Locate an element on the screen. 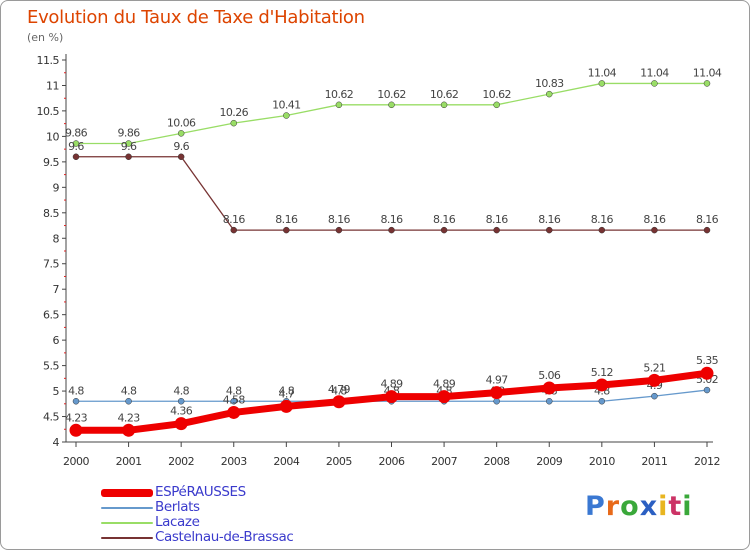 The width and height of the screenshot is (750, 550). logo-letter: x is located at coordinates (649, 506).